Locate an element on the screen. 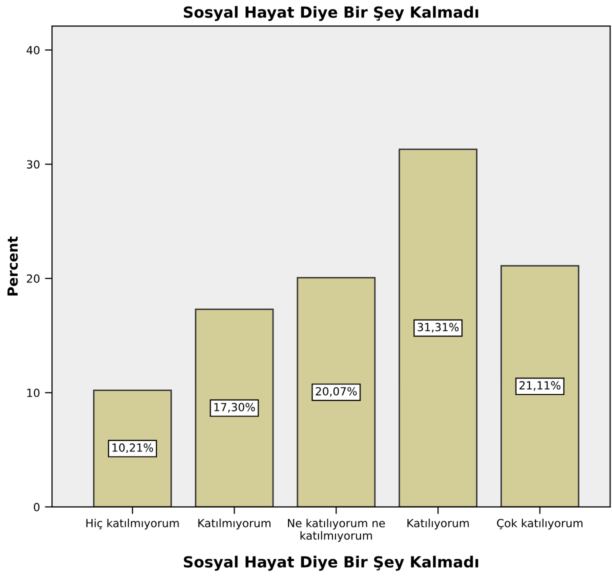  x-tick-label: Katılmıyorum is located at coordinates (234, 524).